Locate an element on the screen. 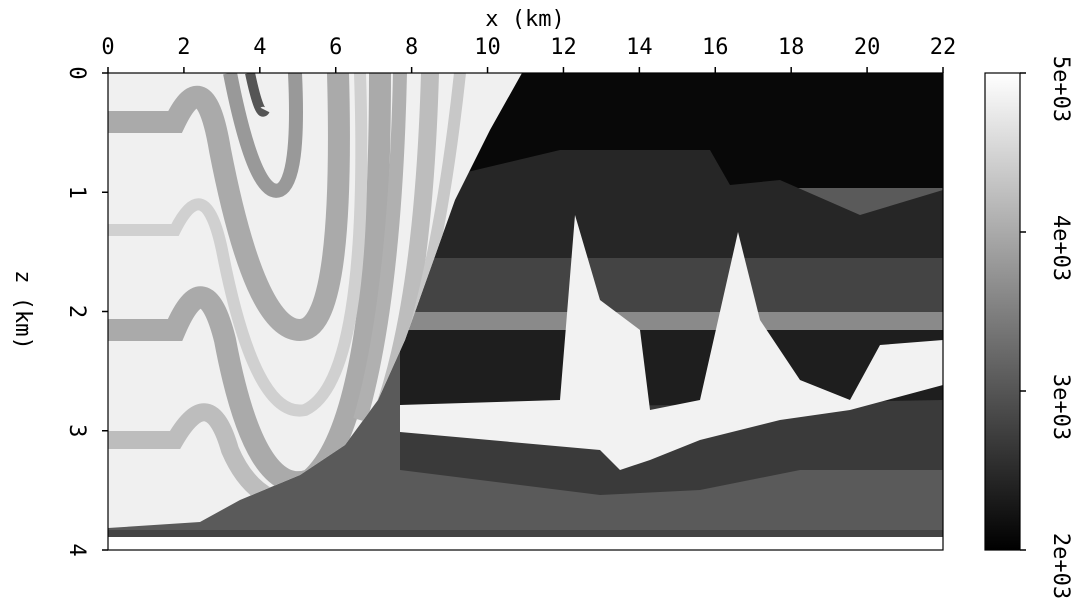 This screenshot has height=598, width=1080. x-tick-label: 8 is located at coordinates (411, 47).